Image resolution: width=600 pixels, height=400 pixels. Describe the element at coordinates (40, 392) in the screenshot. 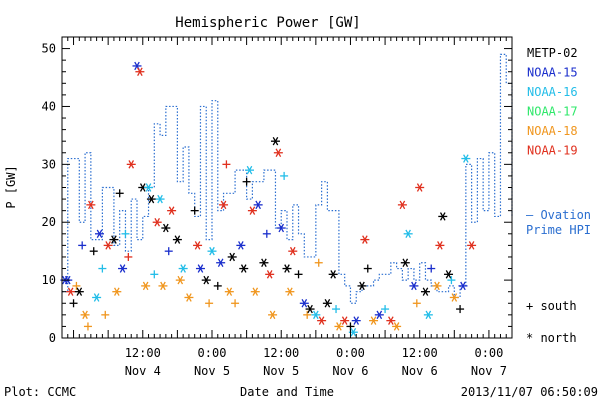

I see `footer-plot-credit: Plot: CCMC` at that location.